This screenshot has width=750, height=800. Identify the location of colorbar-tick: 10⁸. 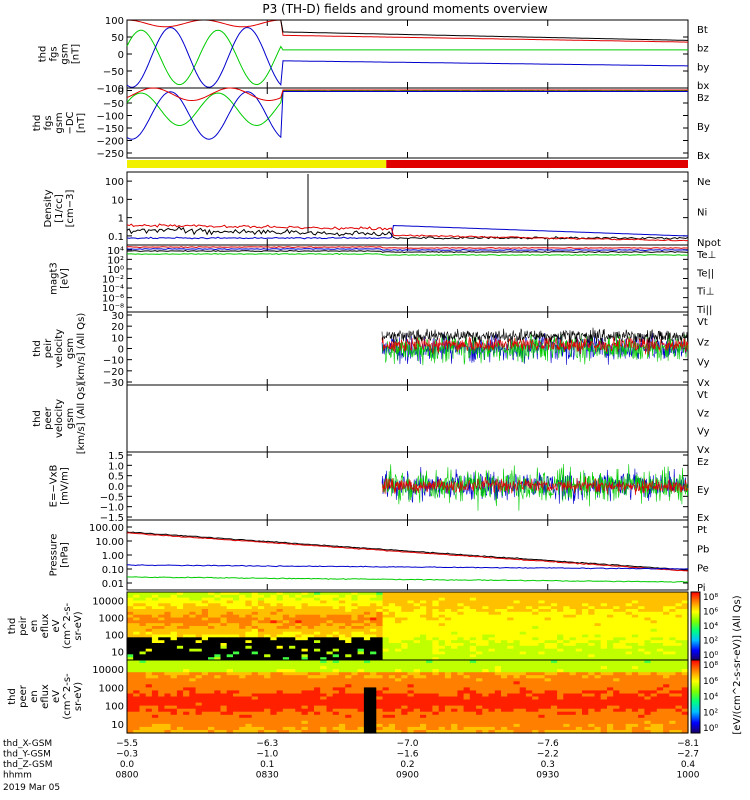
(710, 598).